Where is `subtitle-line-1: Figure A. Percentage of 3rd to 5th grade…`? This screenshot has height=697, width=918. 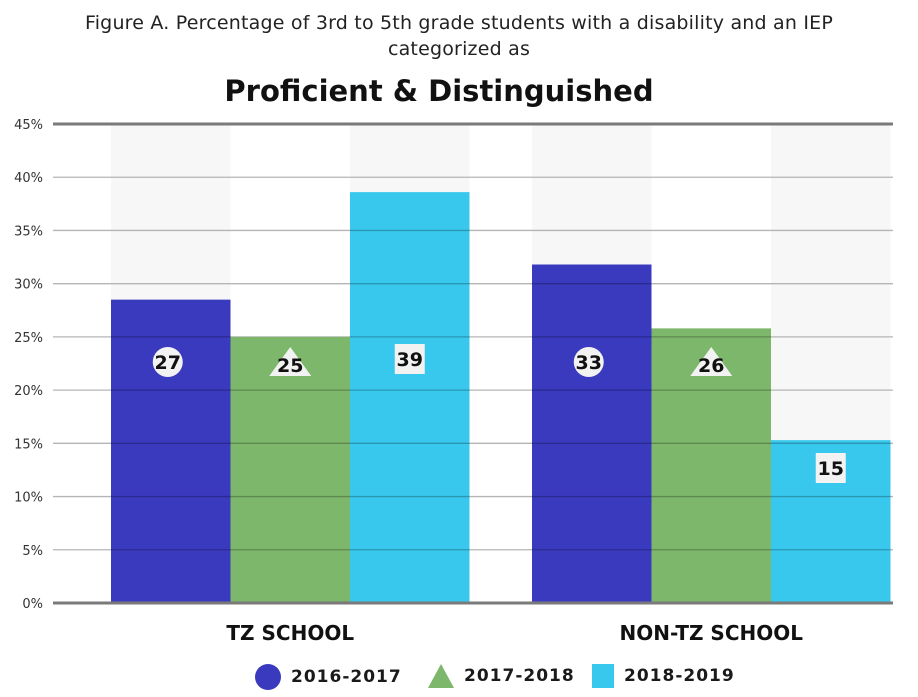
subtitle-line-1: Figure A. Percentage of 3rd to 5th grade… is located at coordinates (459, 23).